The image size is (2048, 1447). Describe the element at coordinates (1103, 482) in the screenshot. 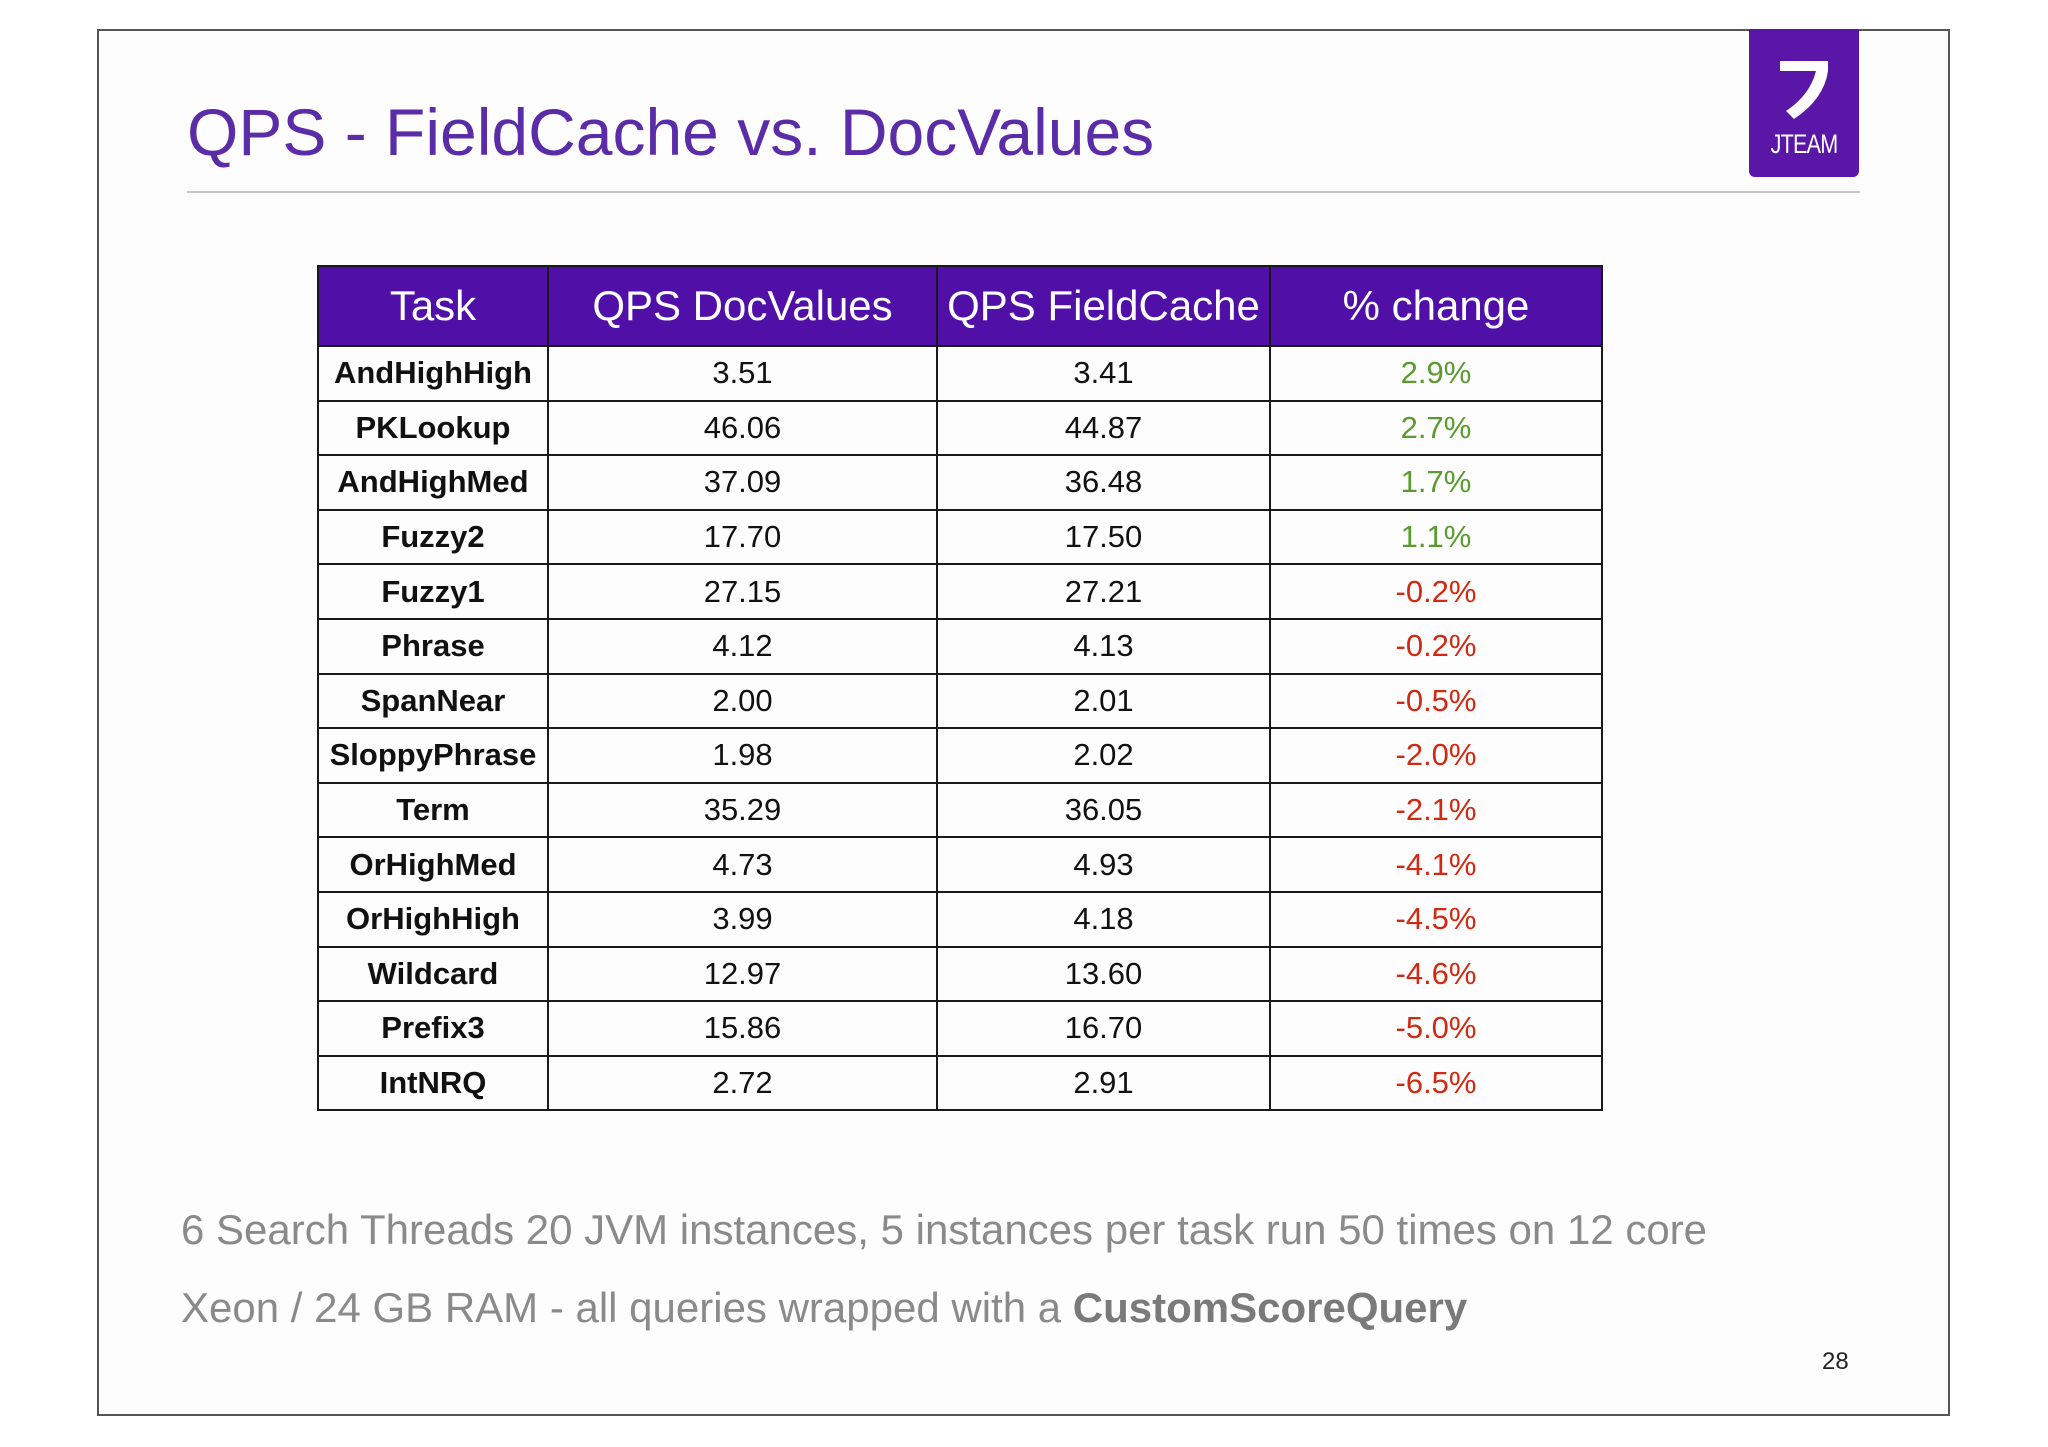

I see `fieldcache-cell: 36.48` at that location.